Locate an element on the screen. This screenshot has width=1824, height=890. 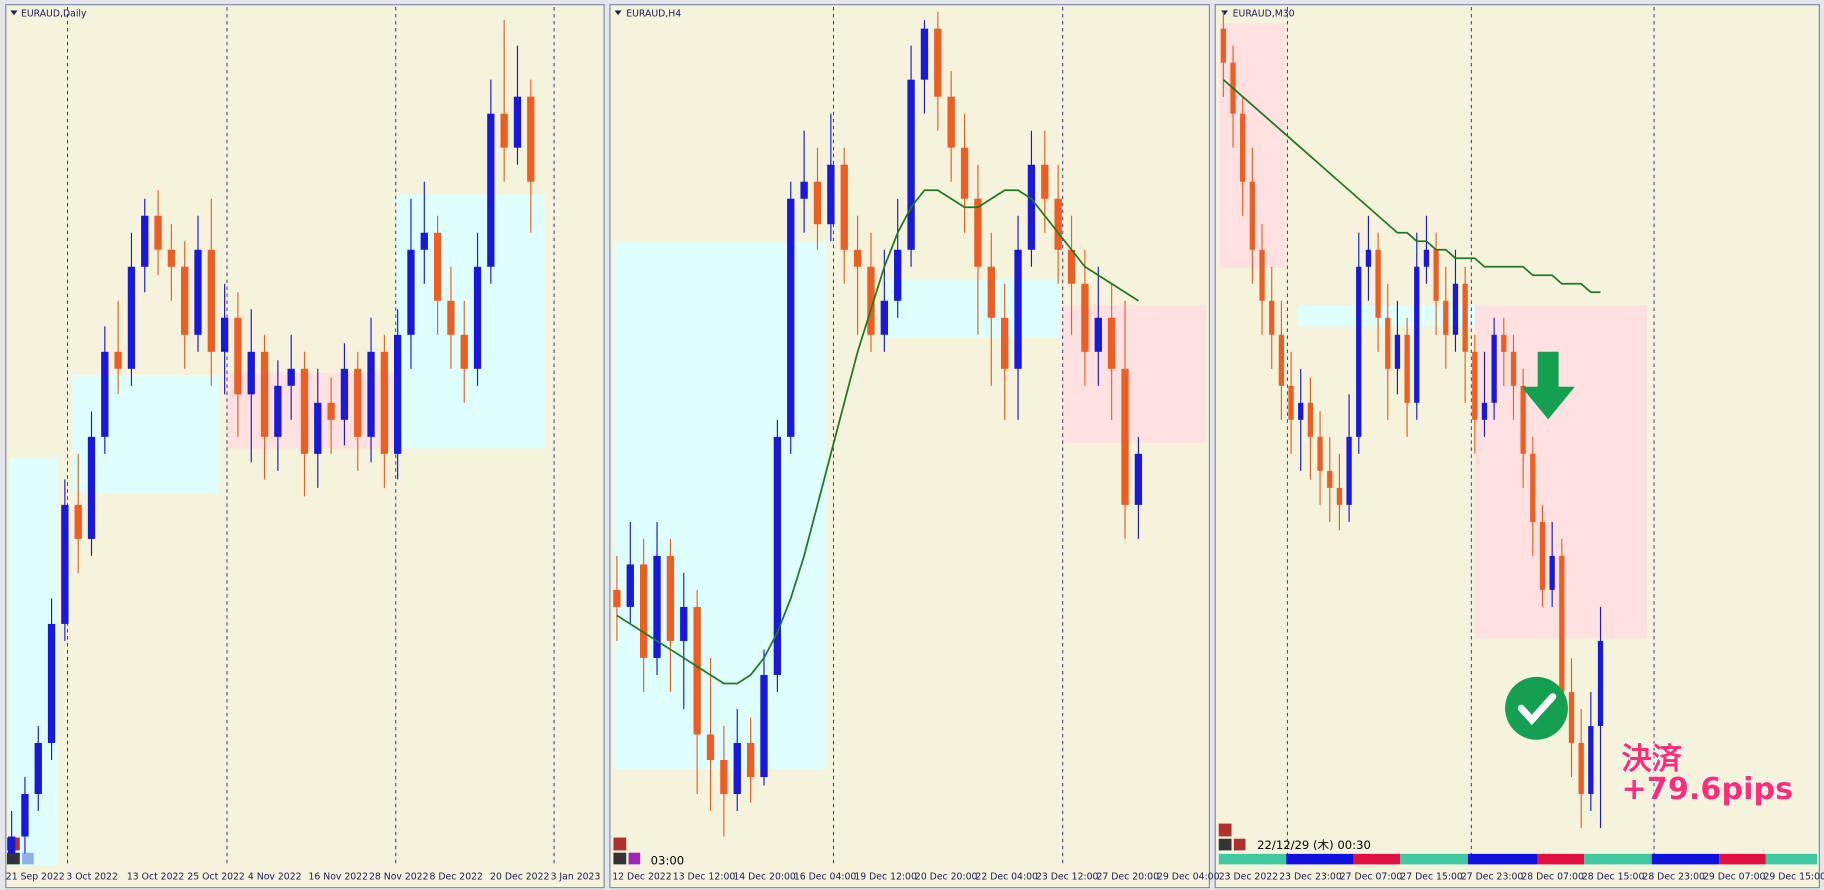
time-label: 13 Oct 2022 is located at coordinates (155, 877).